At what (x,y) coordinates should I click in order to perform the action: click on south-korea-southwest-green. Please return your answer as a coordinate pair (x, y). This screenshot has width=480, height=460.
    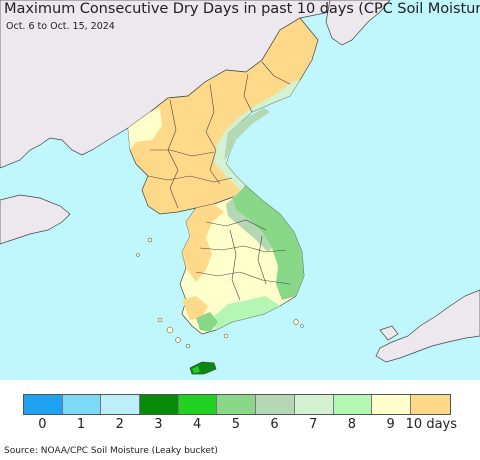
    Looking at the image, I should click on (207, 322).